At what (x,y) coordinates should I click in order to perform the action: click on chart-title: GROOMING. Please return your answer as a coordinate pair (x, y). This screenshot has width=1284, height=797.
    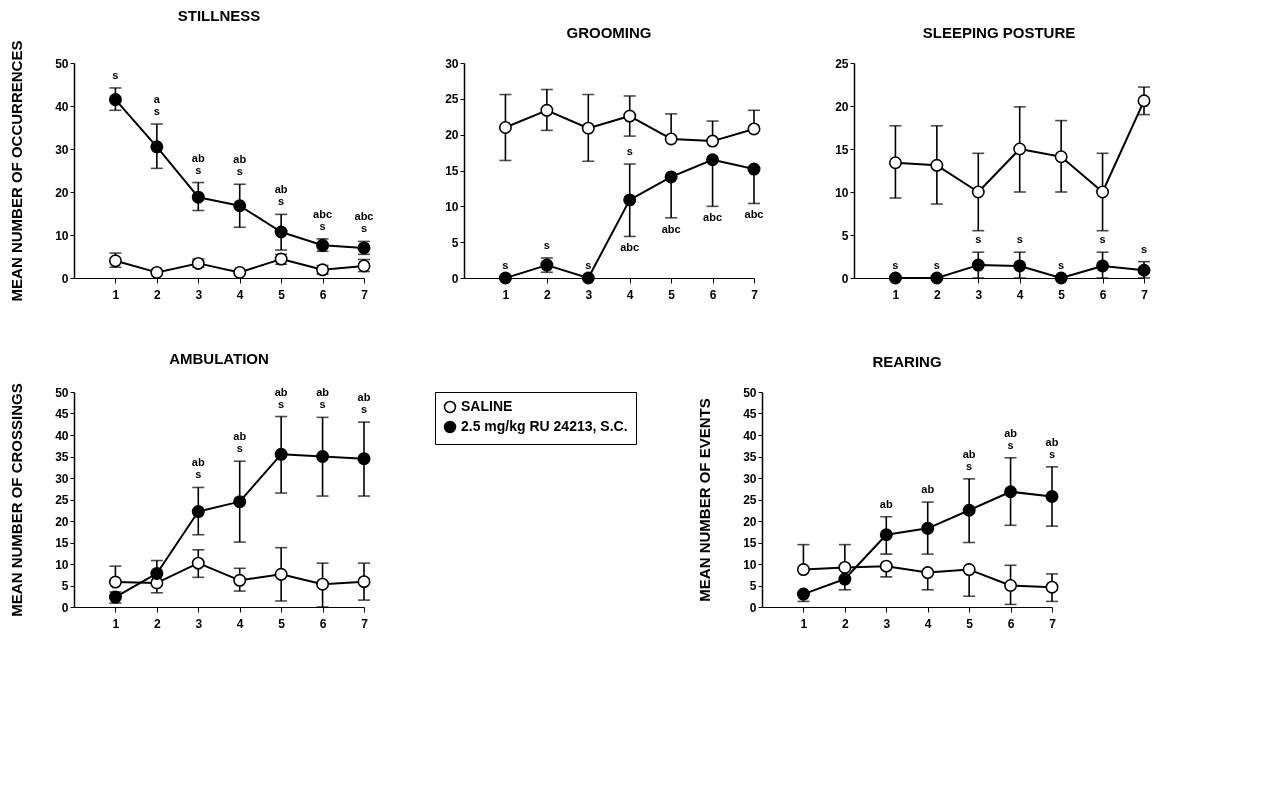
    Looking at the image, I should click on (609, 32).